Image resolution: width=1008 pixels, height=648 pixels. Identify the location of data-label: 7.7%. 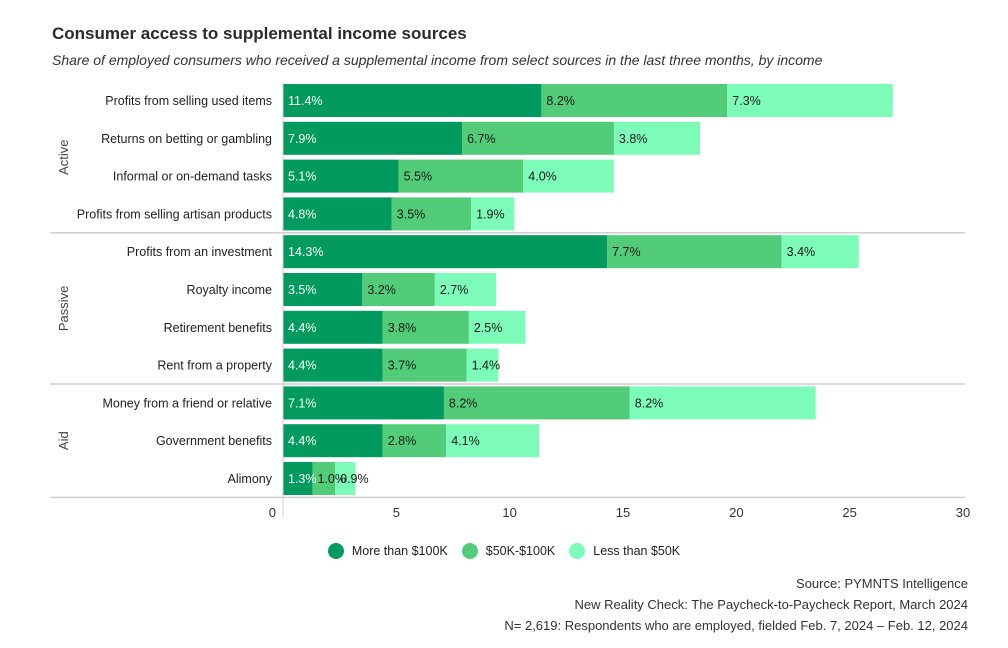
(626, 252).